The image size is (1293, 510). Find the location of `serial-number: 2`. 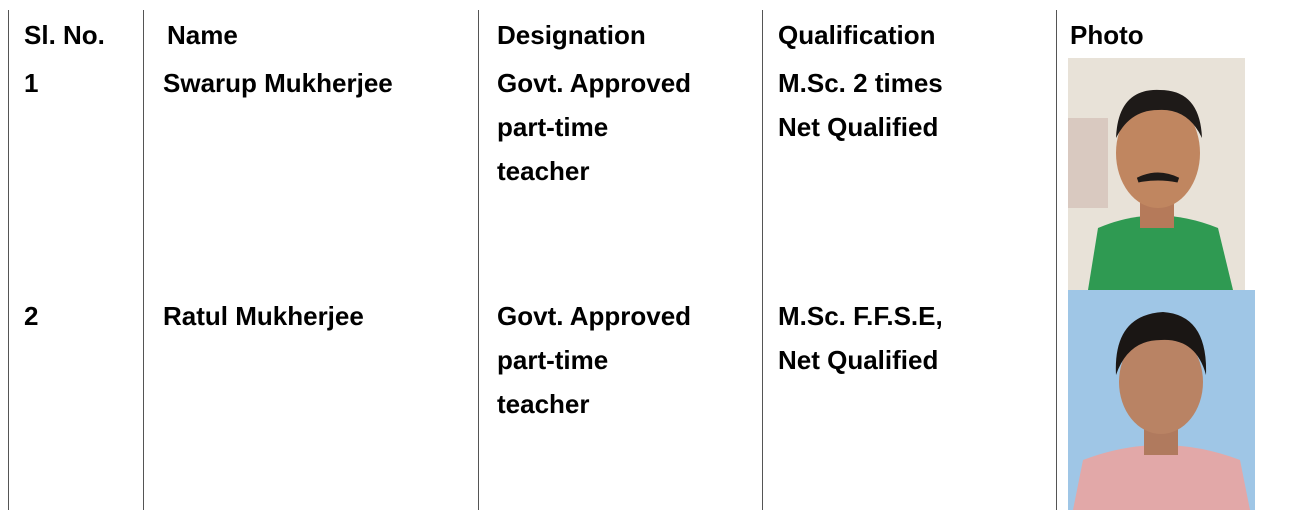

serial-number: 2 is located at coordinates (31, 316).